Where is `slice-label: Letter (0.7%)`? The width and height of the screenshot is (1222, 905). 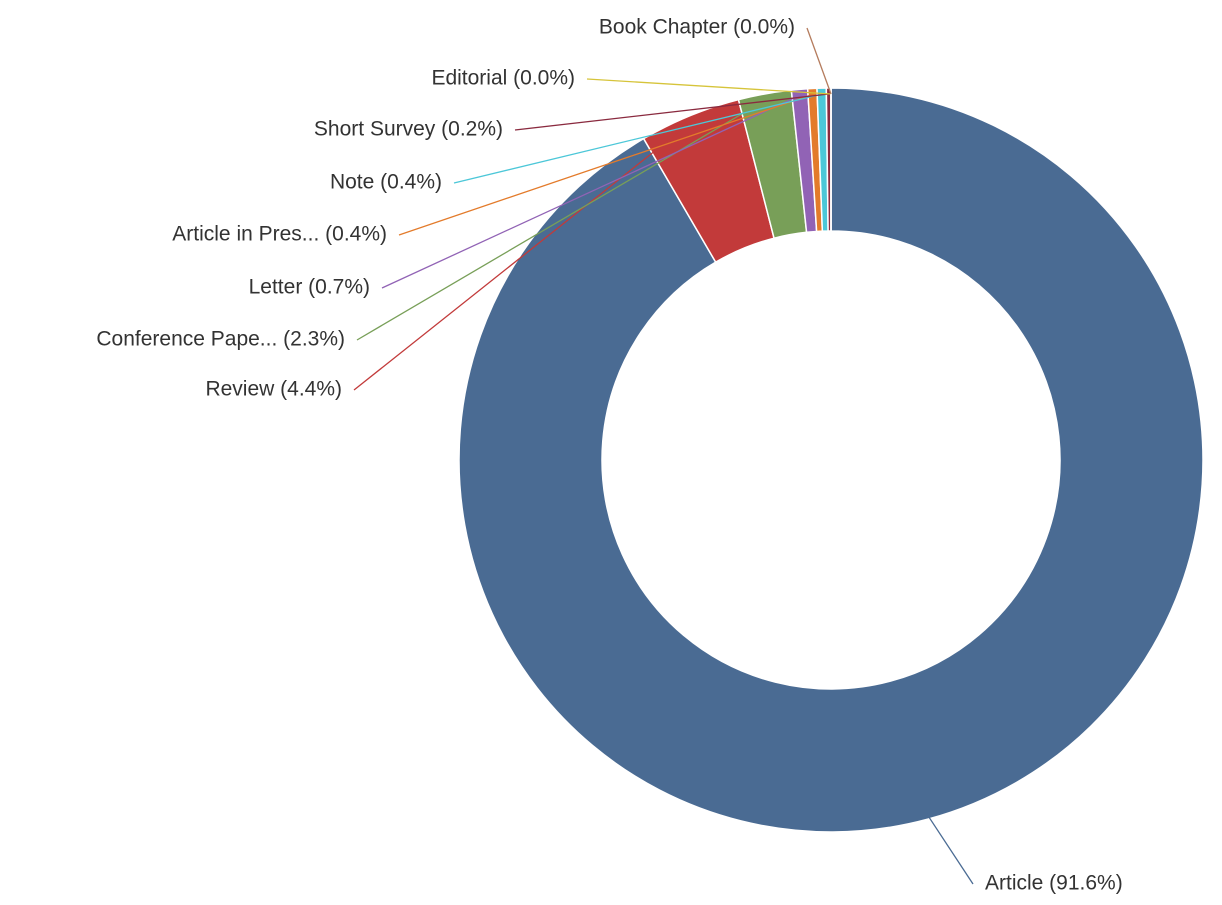
slice-label: Letter (0.7%) is located at coordinates (309, 287).